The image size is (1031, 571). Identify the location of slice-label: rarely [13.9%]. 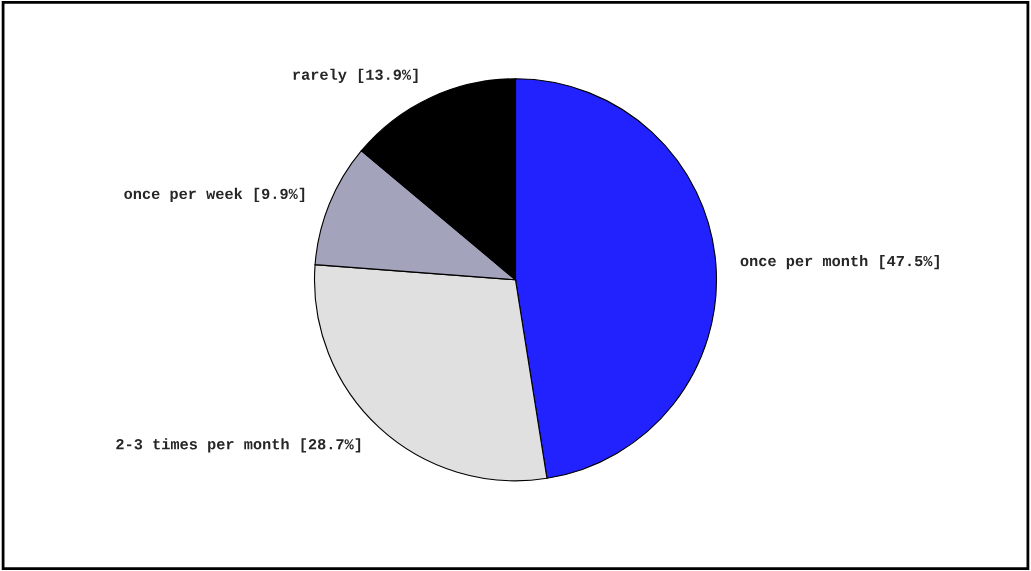
(355, 75).